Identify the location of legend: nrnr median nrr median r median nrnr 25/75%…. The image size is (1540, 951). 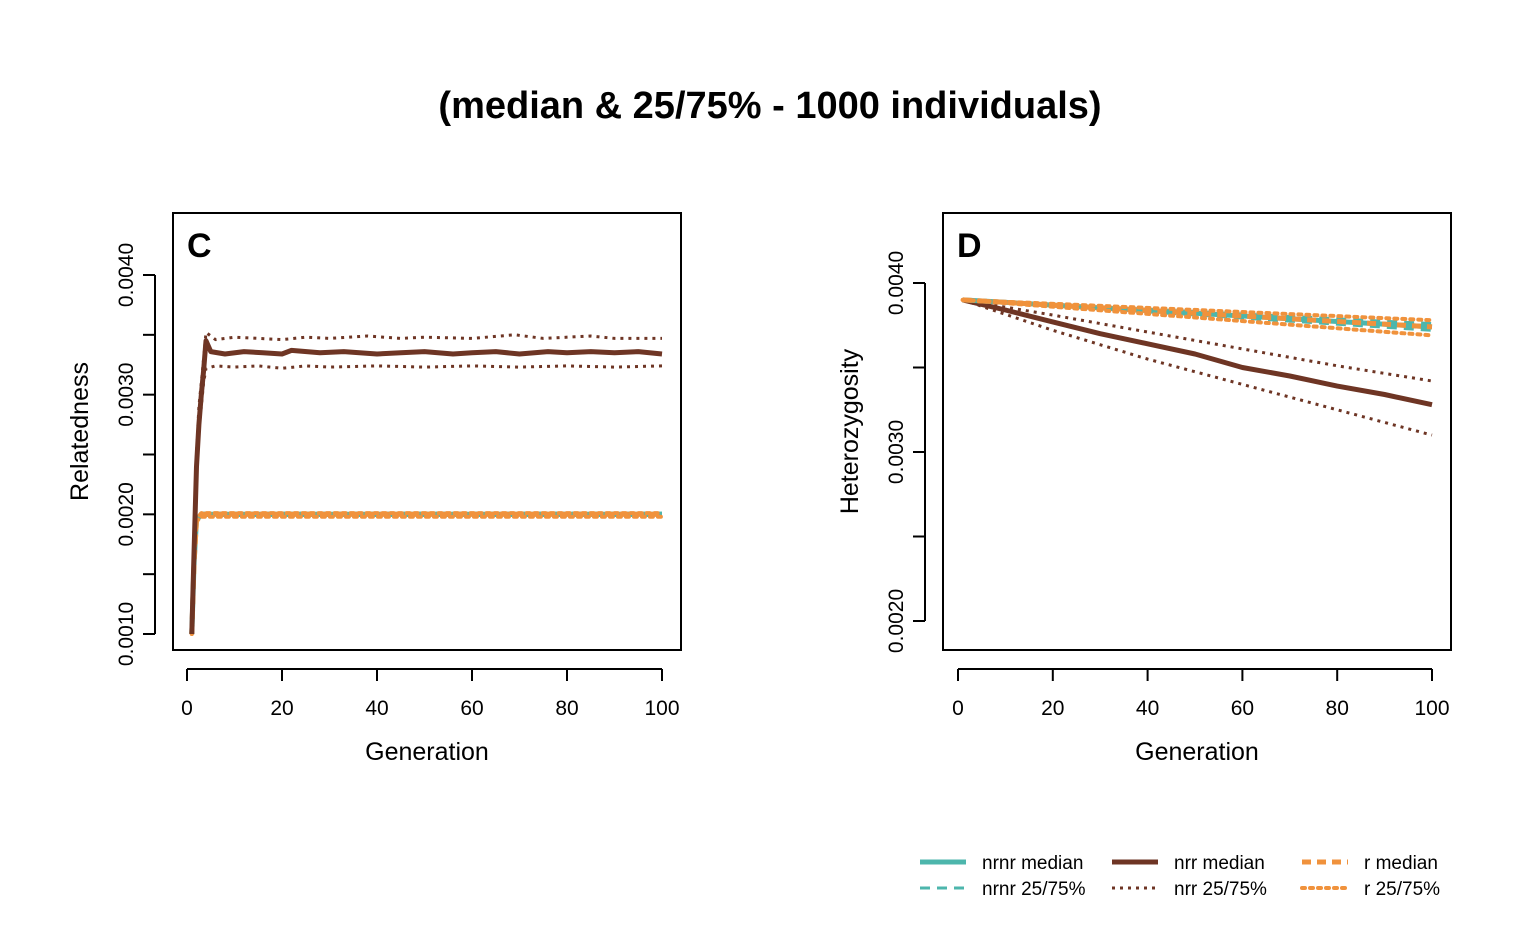
(1180, 876).